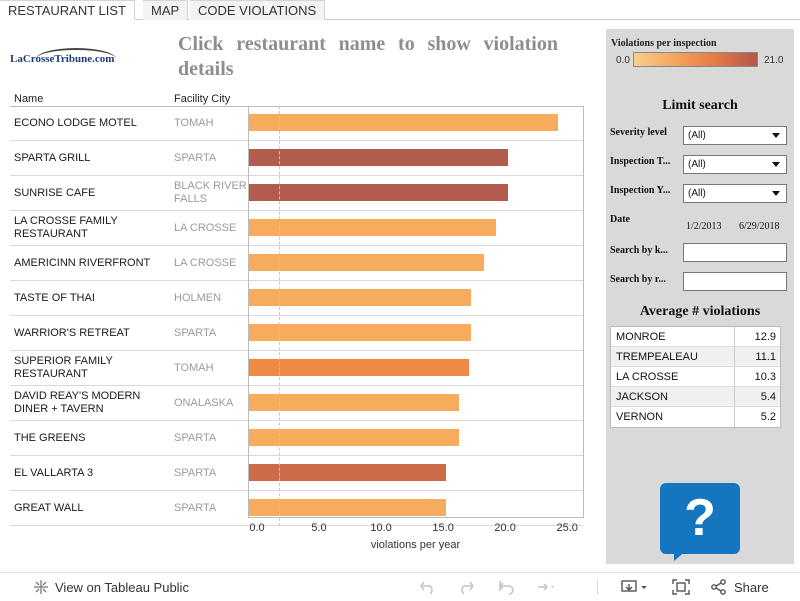 The image size is (800, 601). I want to click on table-row: TREMPEALEAU 11.1, so click(695, 357).